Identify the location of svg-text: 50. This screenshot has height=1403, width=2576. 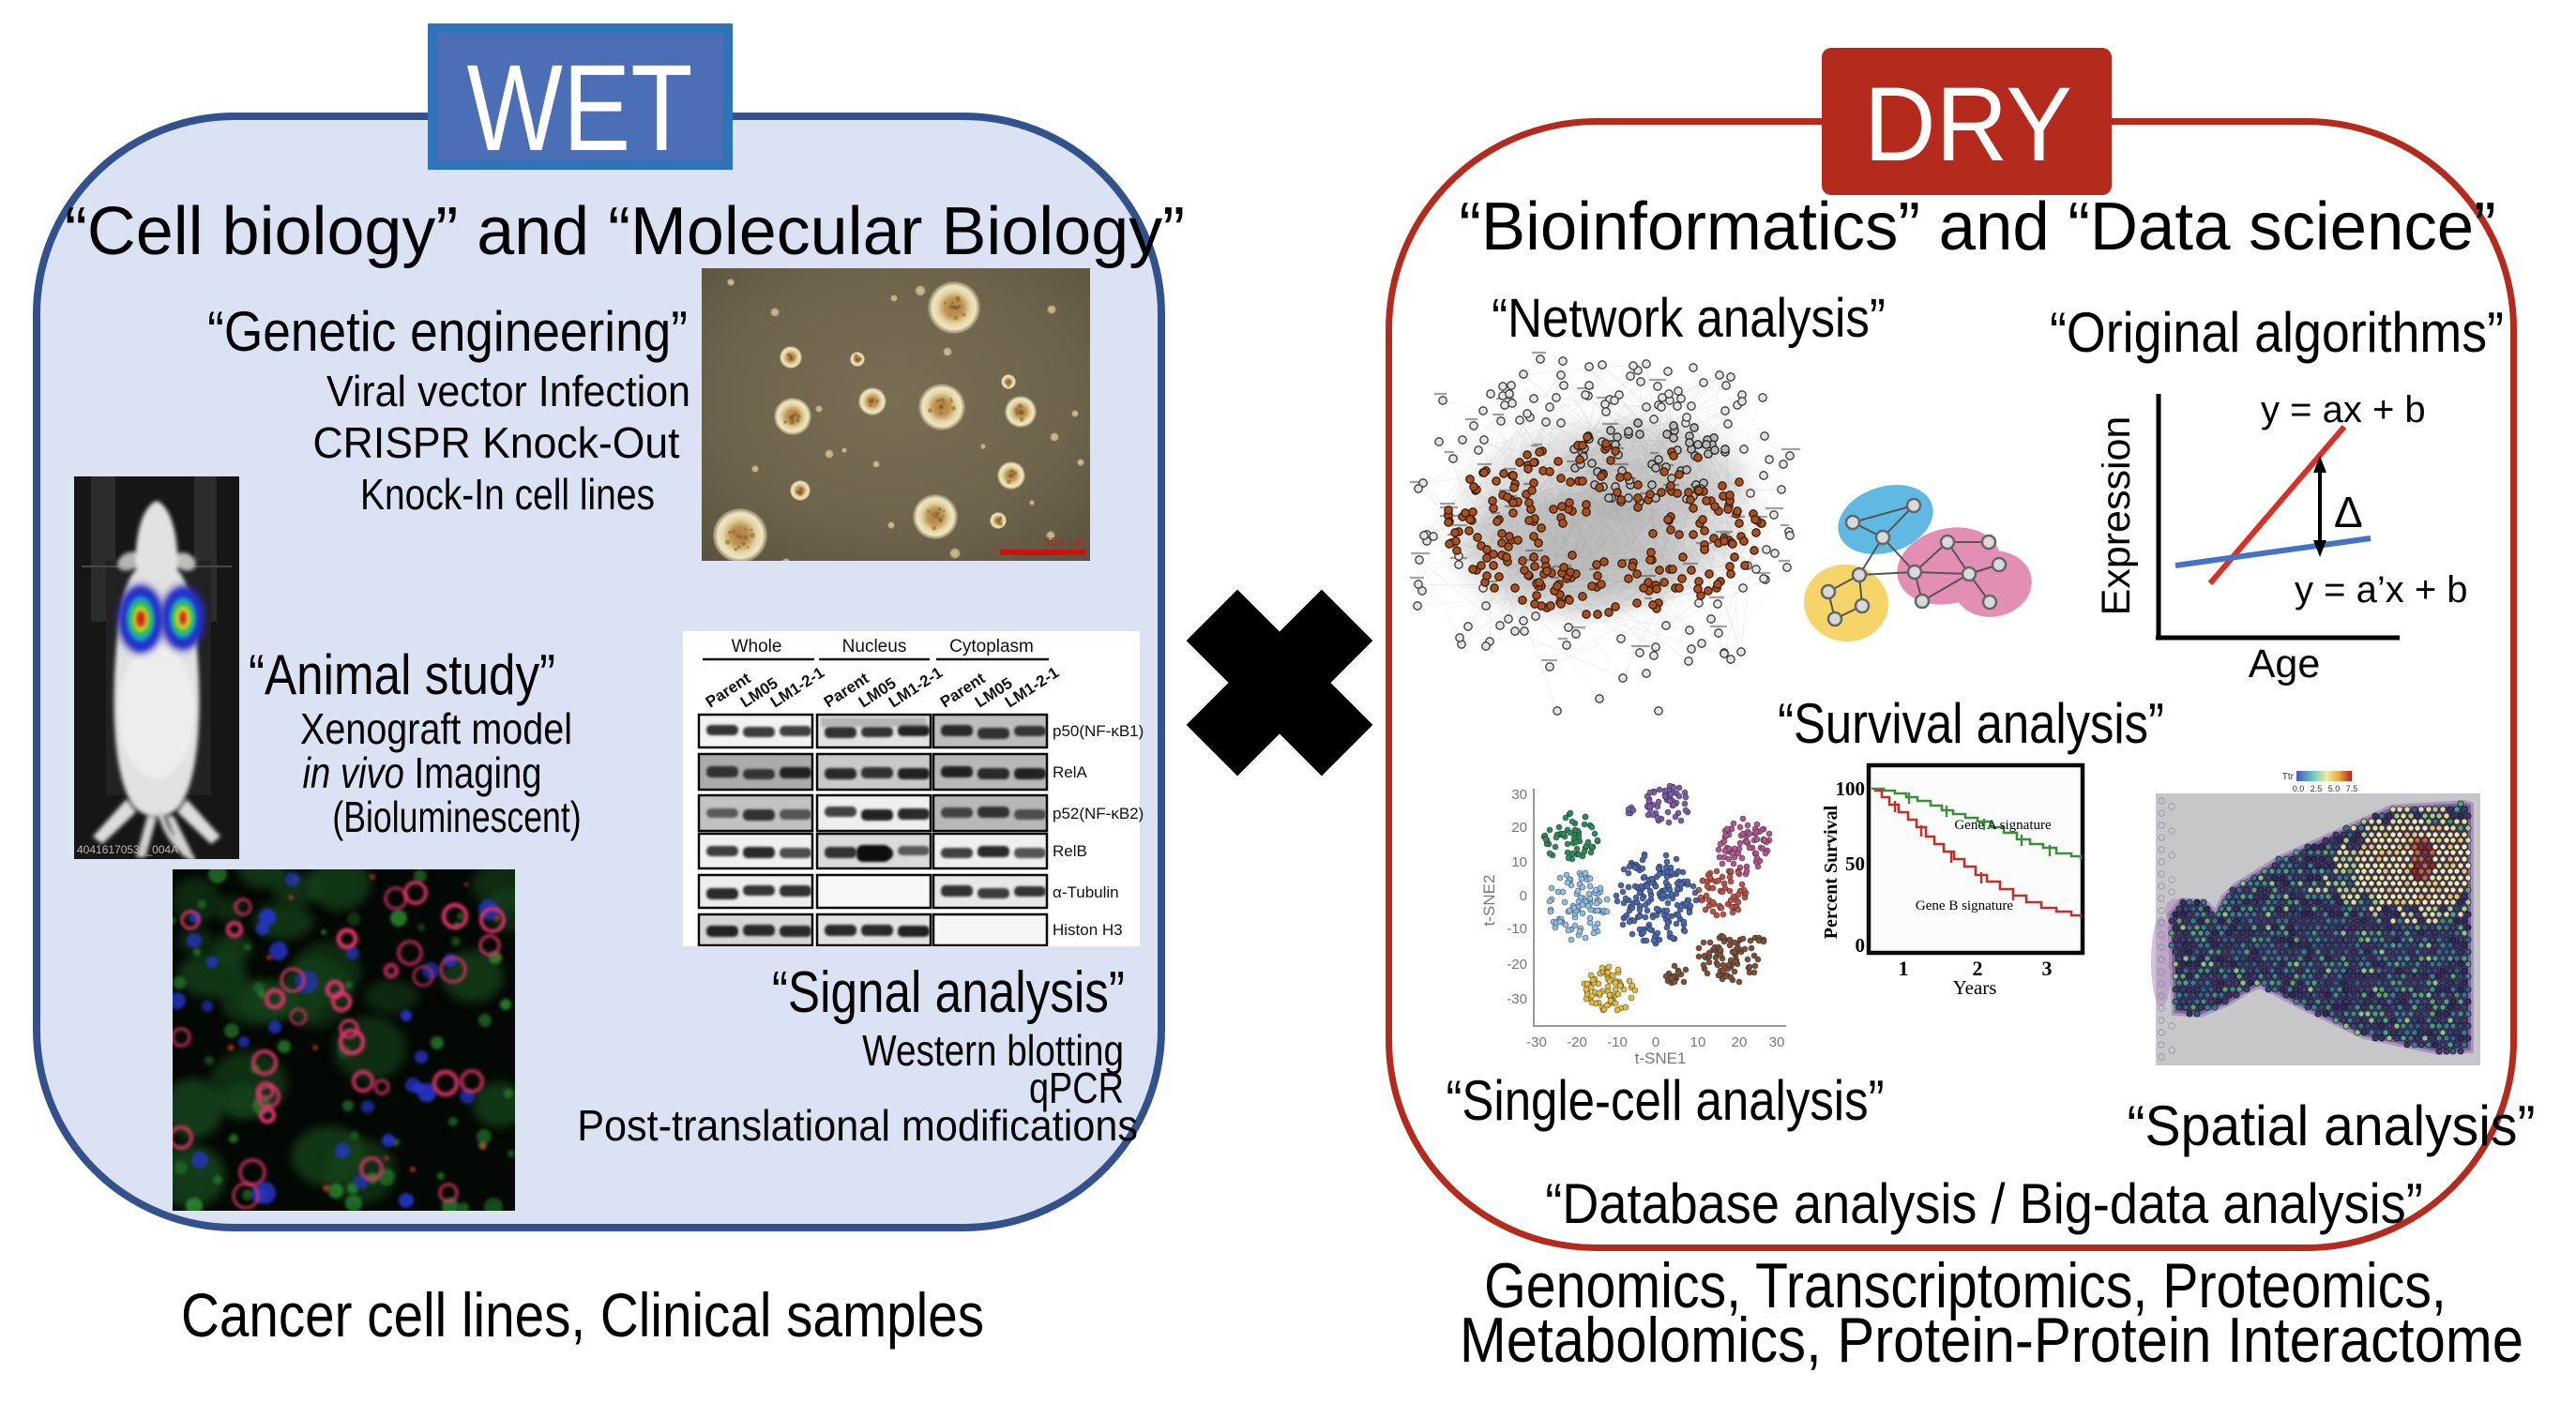
(1855, 863).